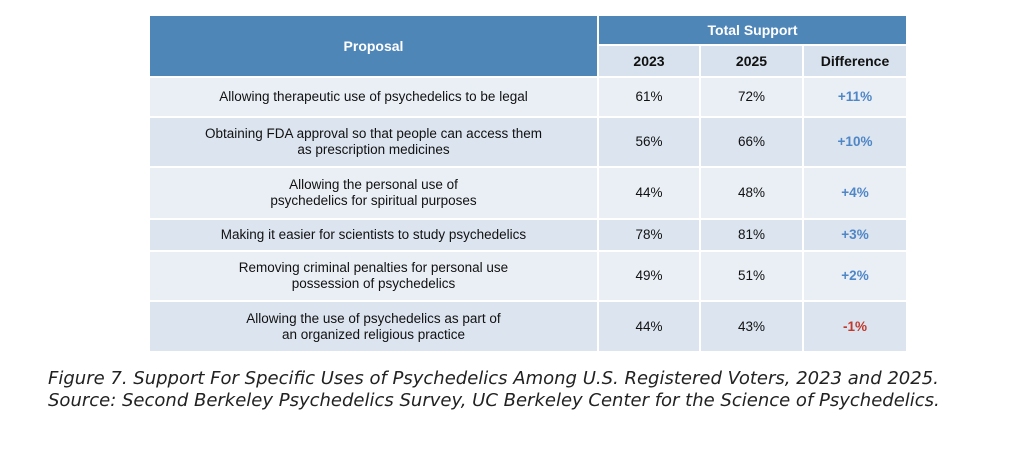  What do you see at coordinates (752, 325) in the screenshot?
I see `value-2025-cell: 43%` at bounding box center [752, 325].